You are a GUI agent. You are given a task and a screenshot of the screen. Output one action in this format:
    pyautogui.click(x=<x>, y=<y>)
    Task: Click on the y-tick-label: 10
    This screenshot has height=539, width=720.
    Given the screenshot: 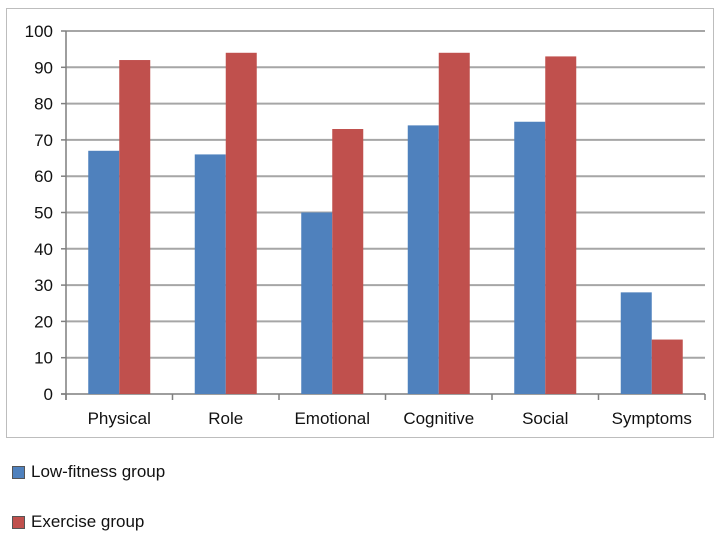 What is the action you would take?
    pyautogui.click(x=43, y=358)
    